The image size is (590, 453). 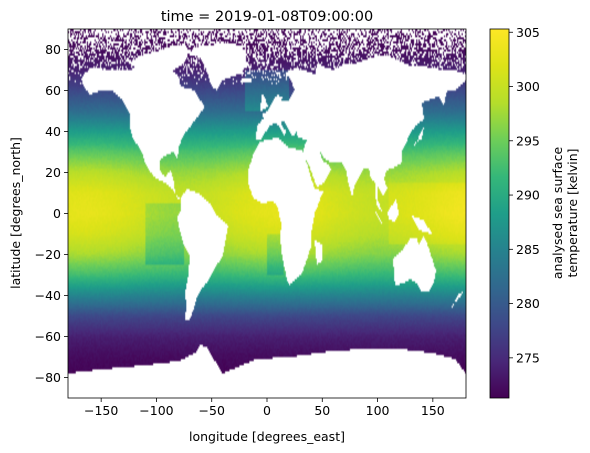 What do you see at coordinates (433, 410) in the screenshot?
I see `x-tick-label: 150` at bounding box center [433, 410].